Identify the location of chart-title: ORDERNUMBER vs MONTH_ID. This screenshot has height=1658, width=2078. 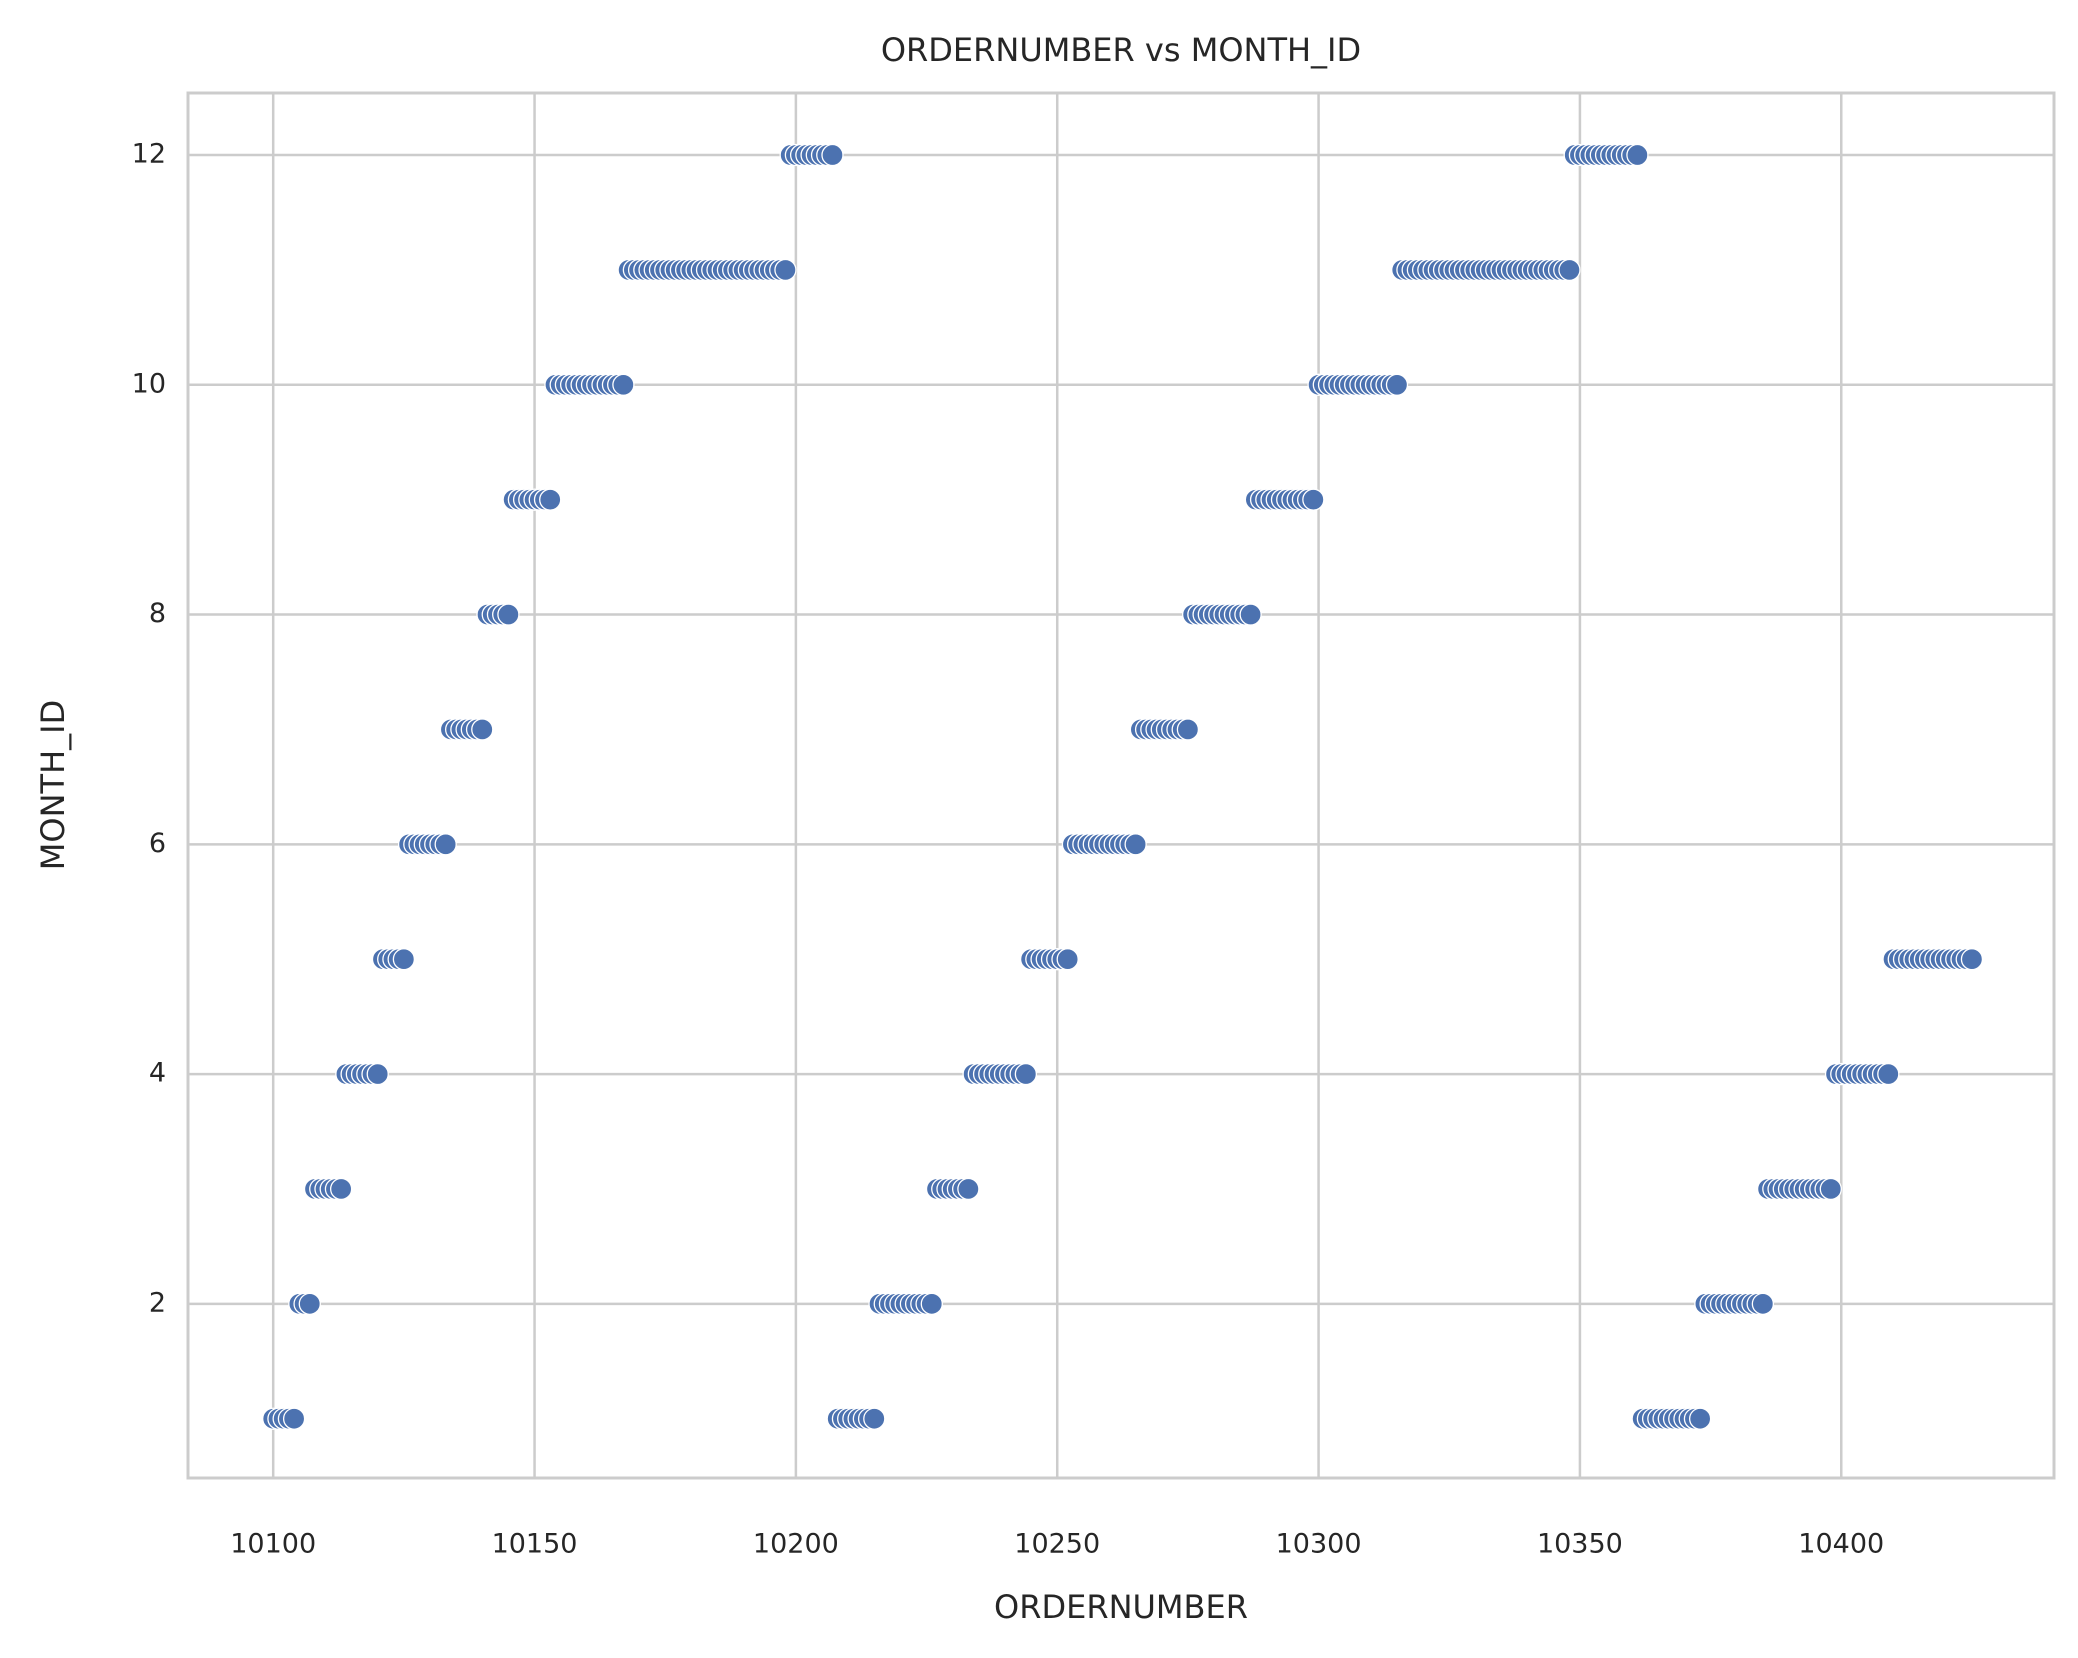
(1121, 50).